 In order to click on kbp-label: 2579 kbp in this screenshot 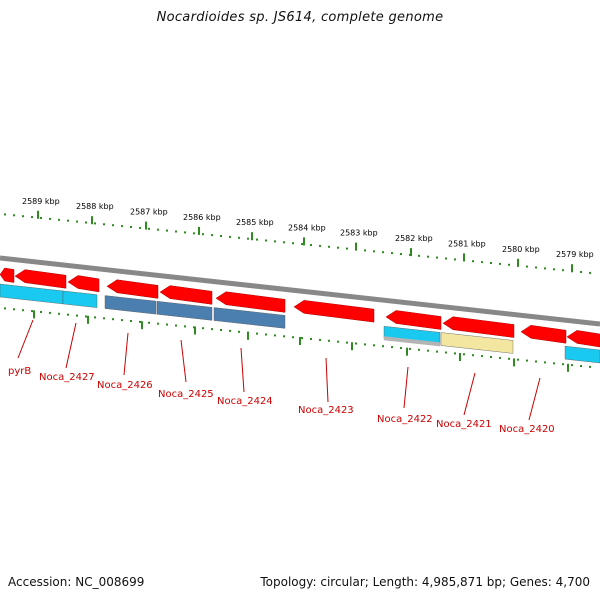, I will do `click(575, 254)`.